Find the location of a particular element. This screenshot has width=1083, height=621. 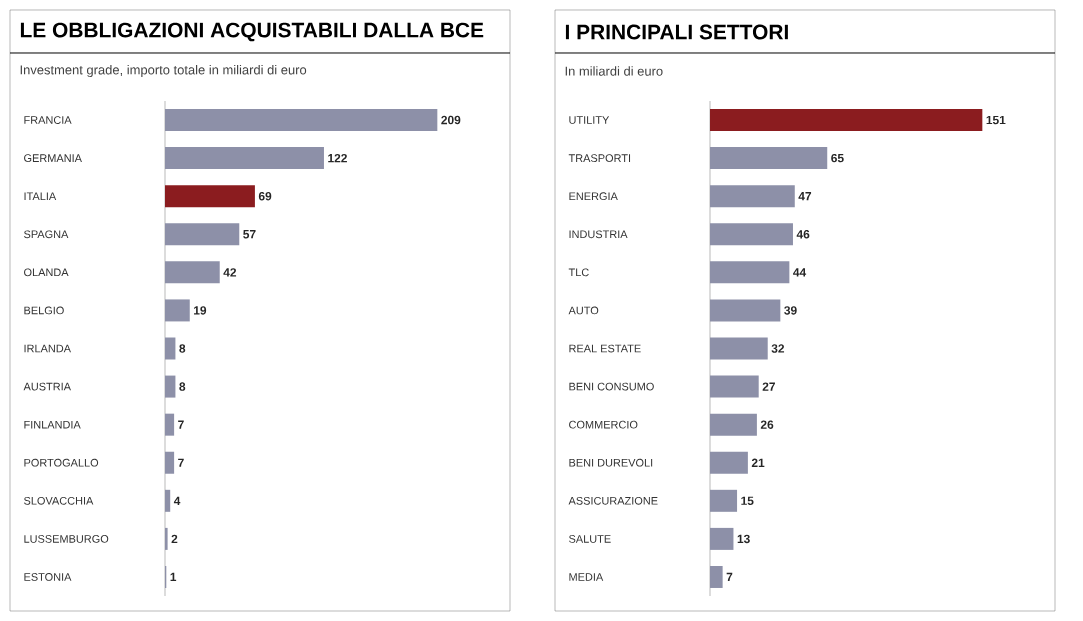

y-tick-label: REAL ESTATE is located at coordinates (605, 348).